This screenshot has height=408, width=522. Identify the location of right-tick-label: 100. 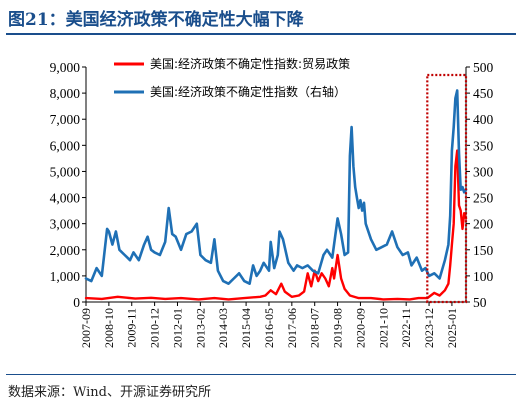
(483, 276).